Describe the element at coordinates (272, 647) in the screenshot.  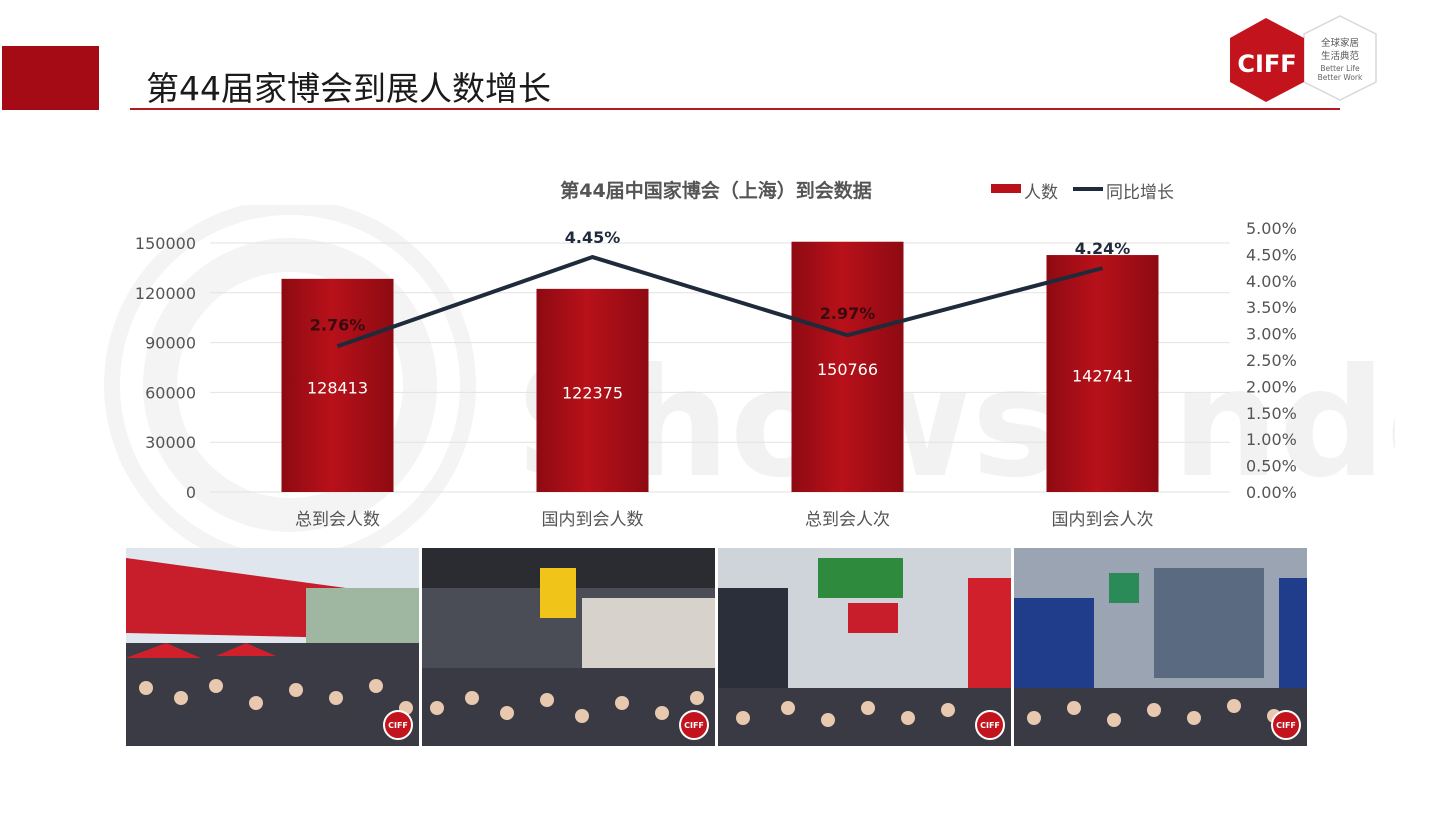
I see `photo-entrance: CIFF` at that location.